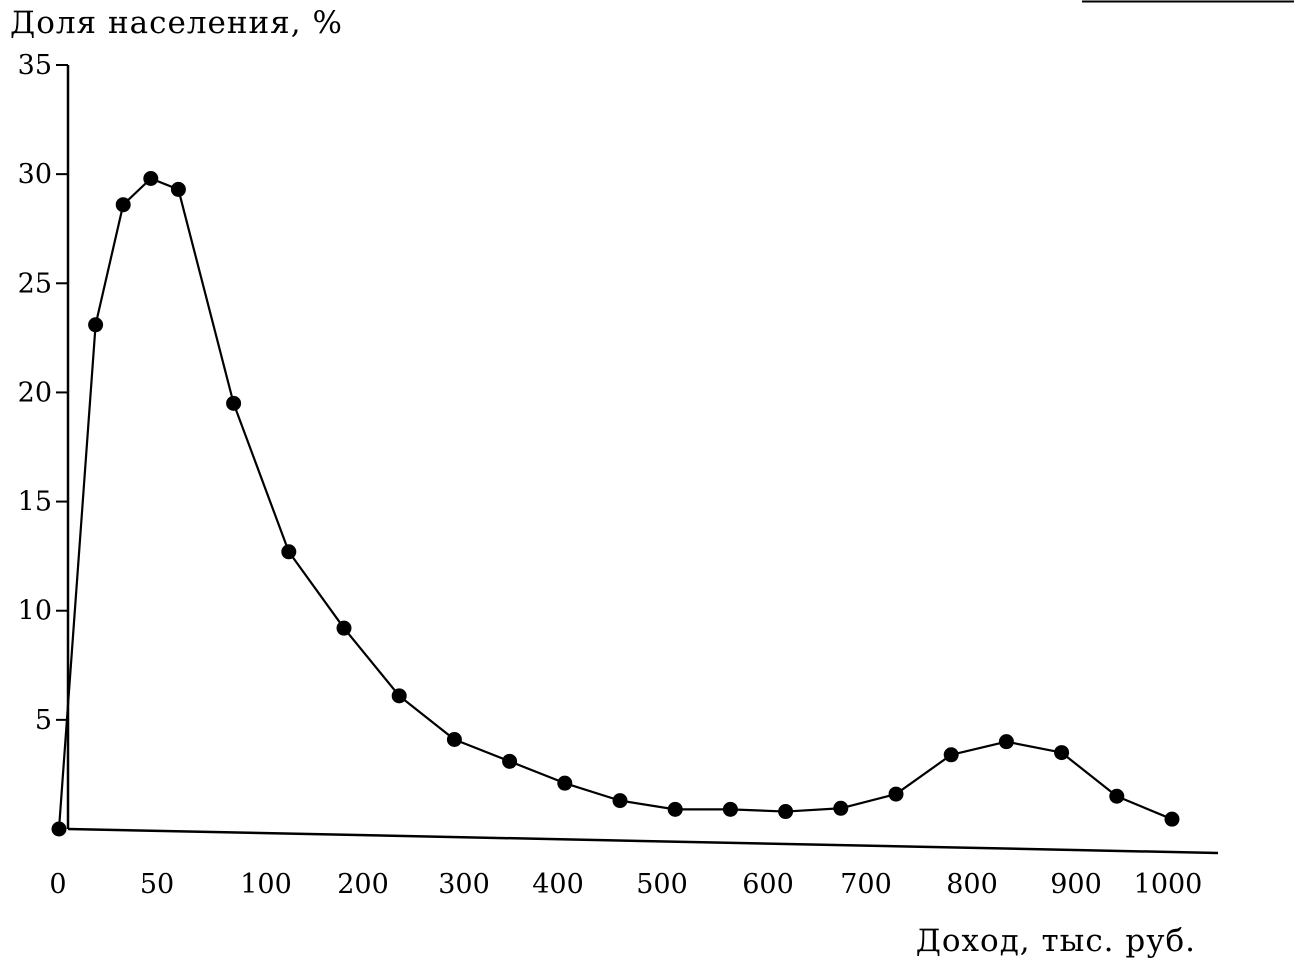 The image size is (1294, 963). What do you see at coordinates (157, 884) in the screenshot?
I see `x-tick-label: 50` at bounding box center [157, 884].